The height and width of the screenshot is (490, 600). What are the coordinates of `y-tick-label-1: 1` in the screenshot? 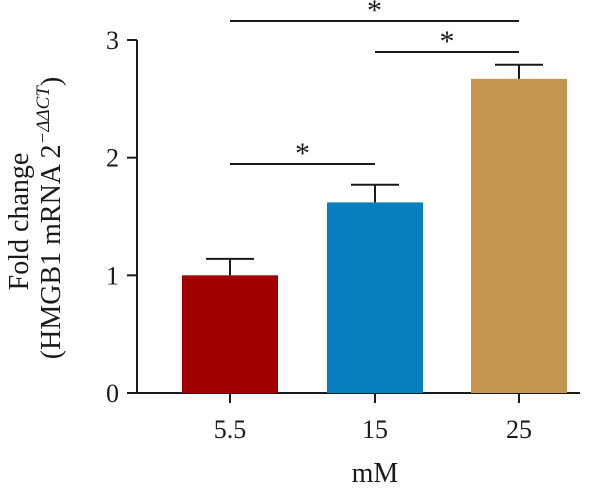 It's located at (112, 275).